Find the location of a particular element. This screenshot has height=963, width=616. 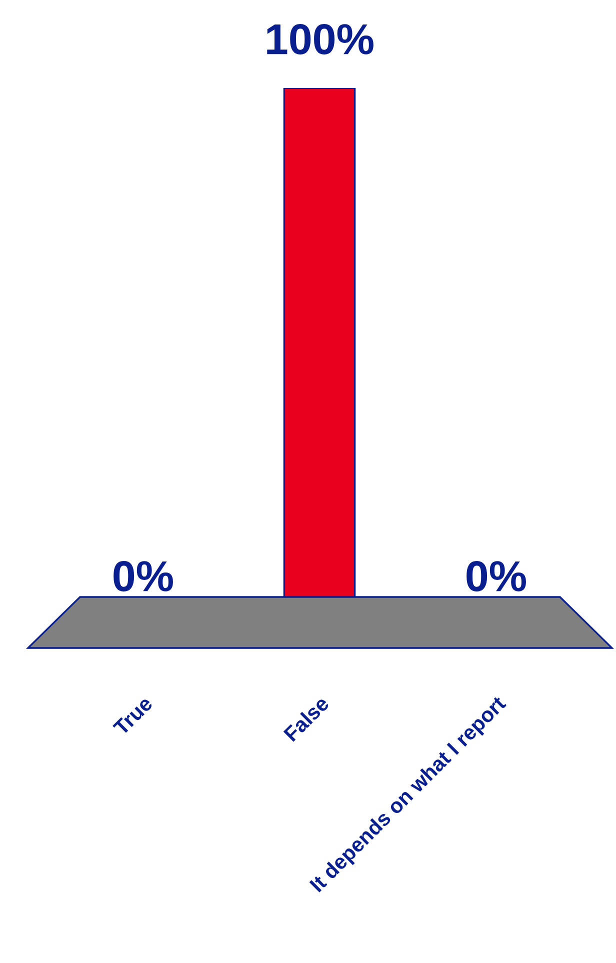

x-tick-label: True is located at coordinates (133, 715).